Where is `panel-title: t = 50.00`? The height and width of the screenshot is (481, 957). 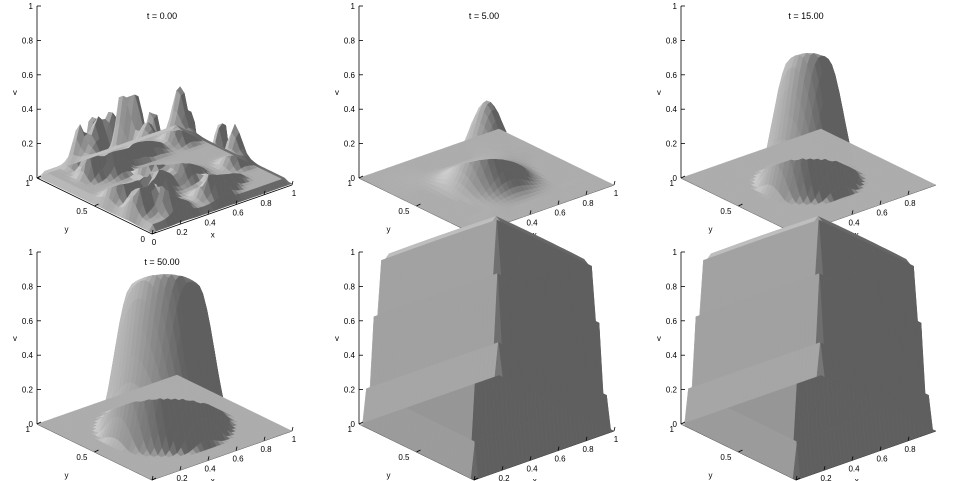
panel-title: t = 50.00 is located at coordinates (161, 262).